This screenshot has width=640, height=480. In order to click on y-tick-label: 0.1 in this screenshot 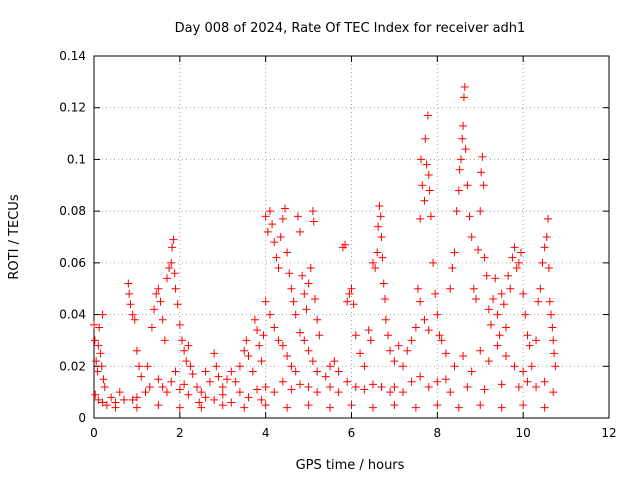, I will do `click(76, 159)`.